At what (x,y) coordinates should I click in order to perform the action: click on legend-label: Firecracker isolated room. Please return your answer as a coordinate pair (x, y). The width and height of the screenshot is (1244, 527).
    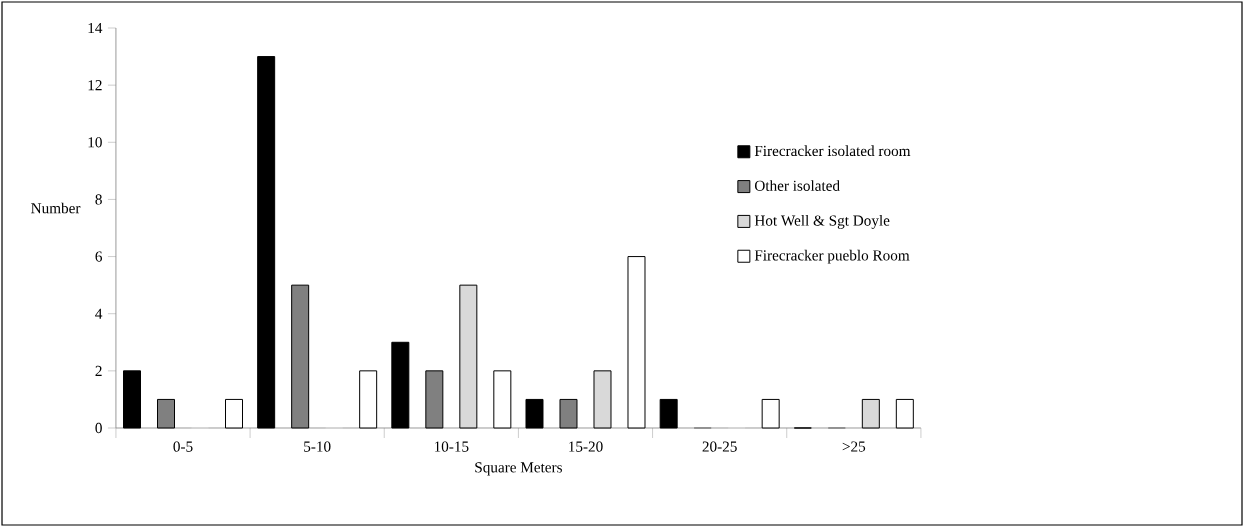
    Looking at the image, I should click on (832, 151).